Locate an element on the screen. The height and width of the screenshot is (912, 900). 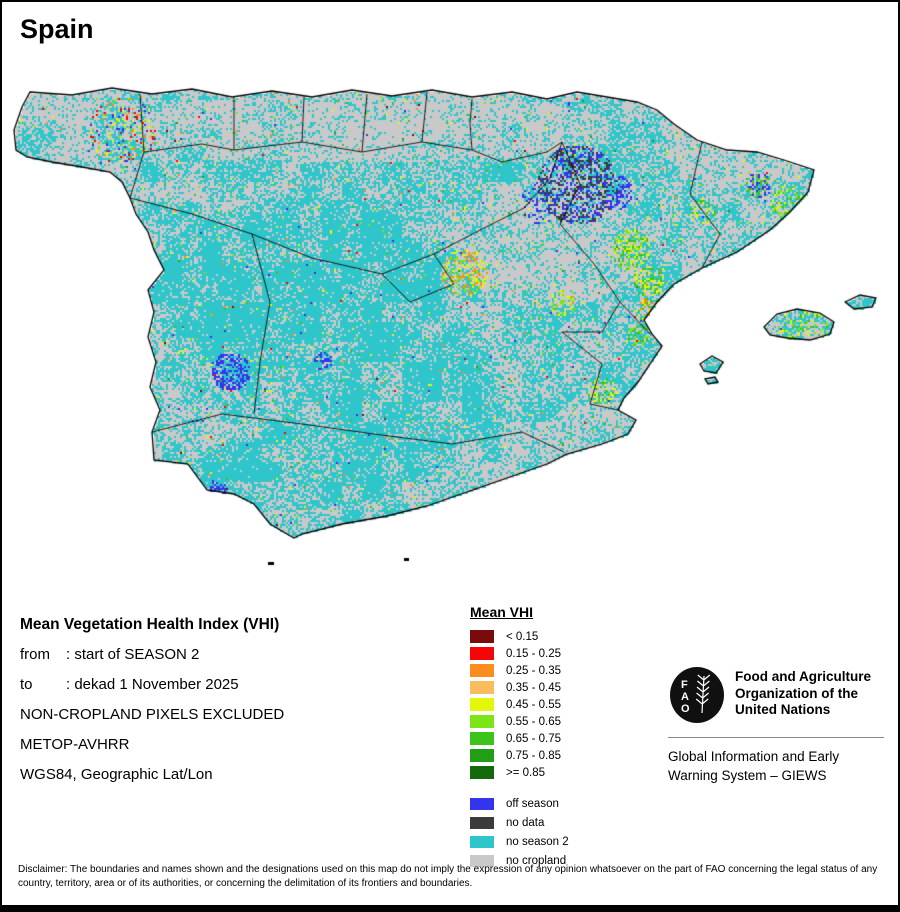
legend-label: no data is located at coordinates (525, 822).